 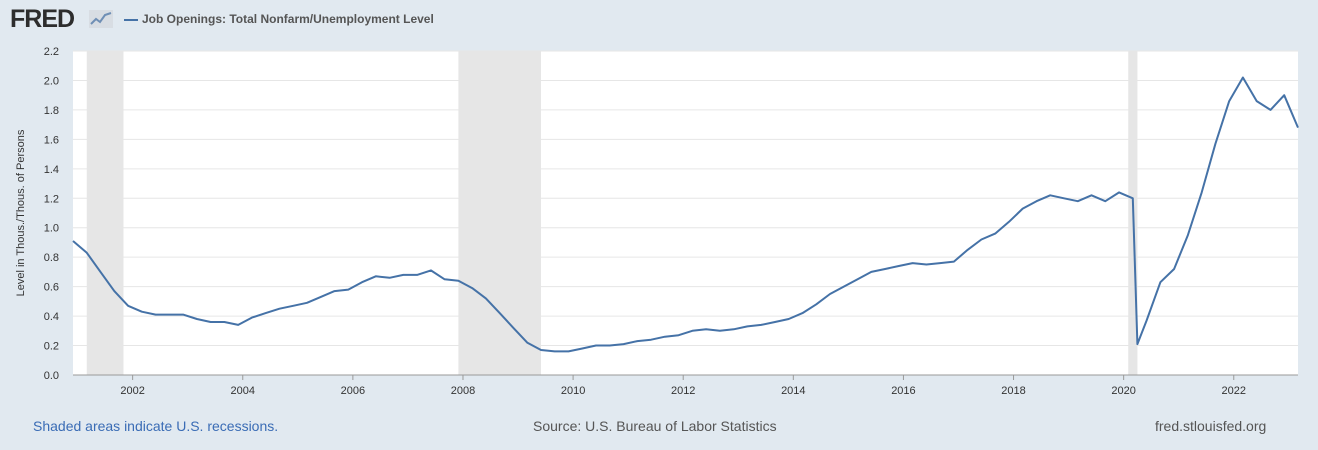 I want to click on legend-swatch, so click(x=131, y=20).